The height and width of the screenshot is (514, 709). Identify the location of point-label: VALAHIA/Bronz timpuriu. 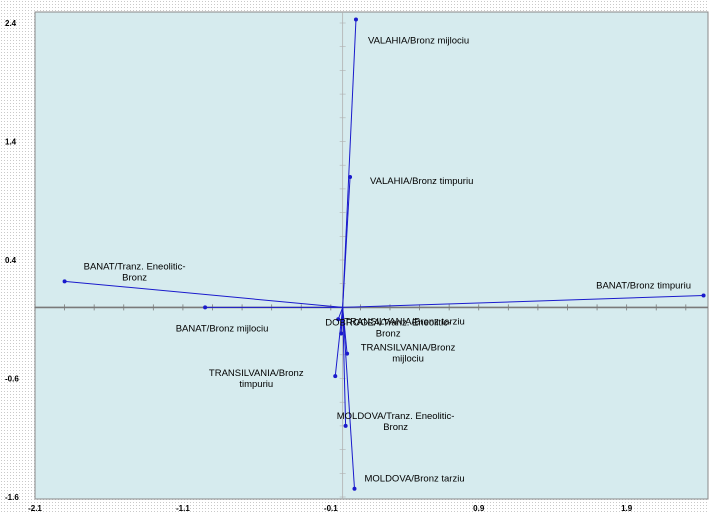
(421, 181).